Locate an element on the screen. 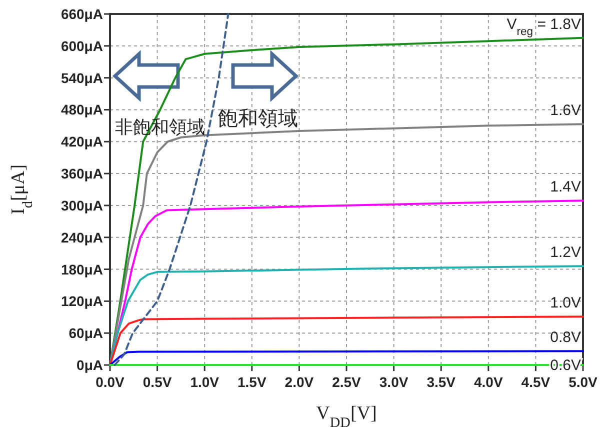 Image resolution: width=603 pixels, height=427 pixels. y-tick-label: 540μA is located at coordinates (81, 78).